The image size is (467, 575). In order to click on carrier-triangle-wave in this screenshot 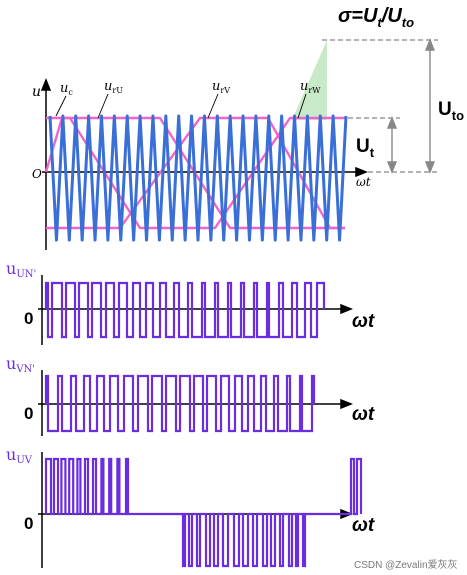, I will do `click(198, 178)`.